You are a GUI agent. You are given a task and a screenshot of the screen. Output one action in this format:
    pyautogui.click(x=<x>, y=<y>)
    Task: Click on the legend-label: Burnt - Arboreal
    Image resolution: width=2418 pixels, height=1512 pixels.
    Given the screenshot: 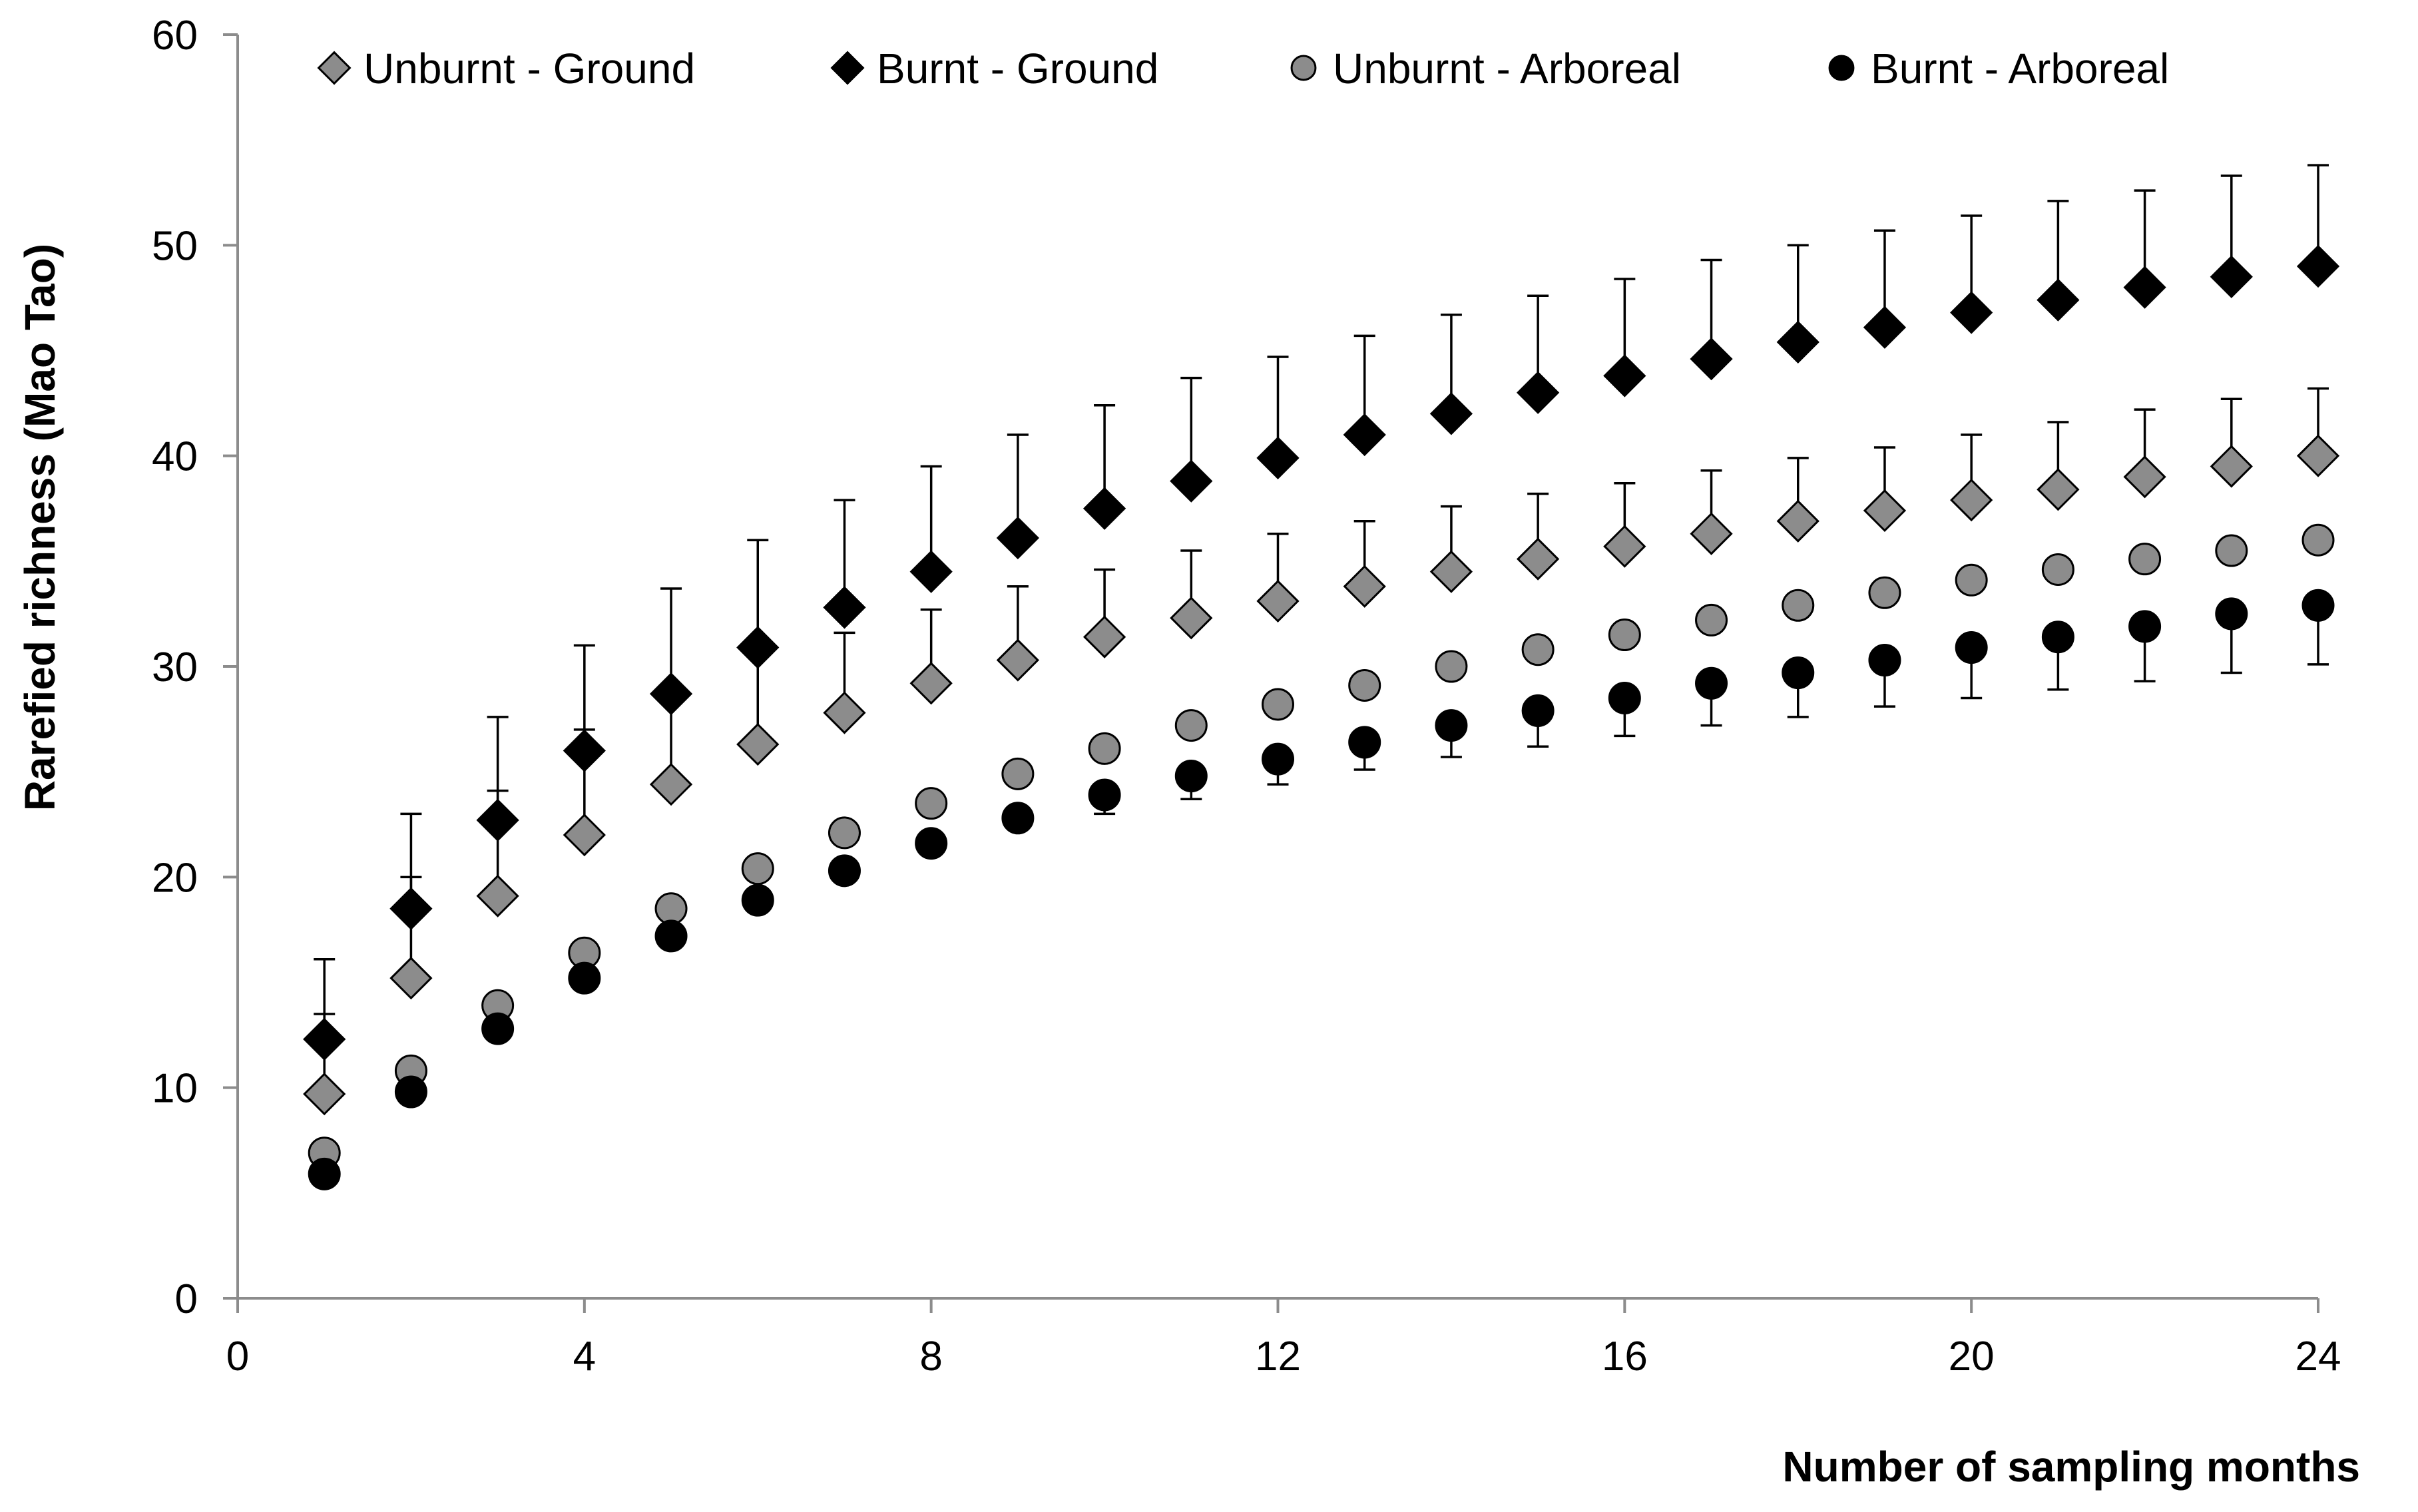 What is the action you would take?
    pyautogui.click(x=2020, y=69)
    